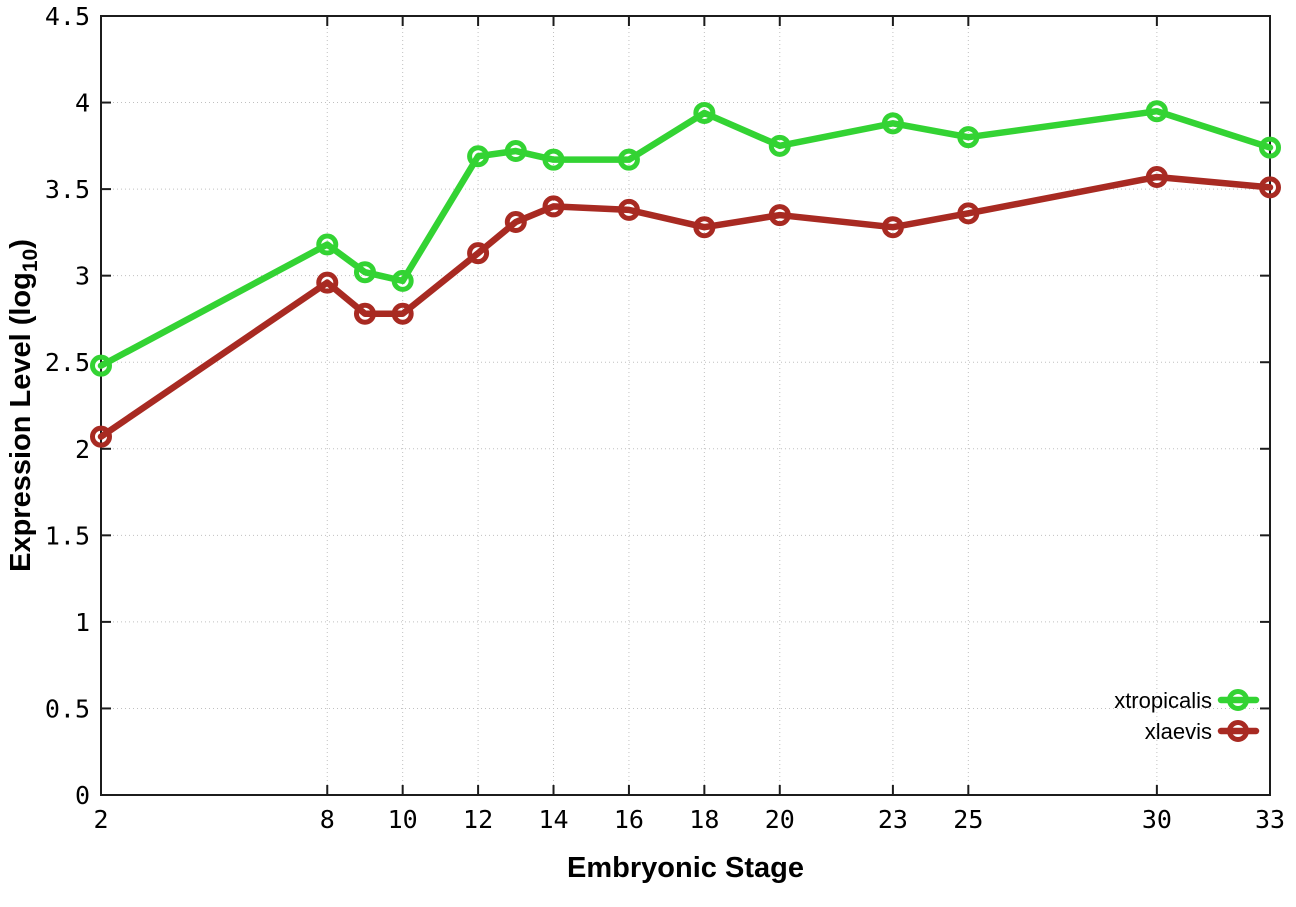 The width and height of the screenshot is (1296, 907). Describe the element at coordinates (1238, 731) in the screenshot. I see `legend-marker-xlaevis` at that location.